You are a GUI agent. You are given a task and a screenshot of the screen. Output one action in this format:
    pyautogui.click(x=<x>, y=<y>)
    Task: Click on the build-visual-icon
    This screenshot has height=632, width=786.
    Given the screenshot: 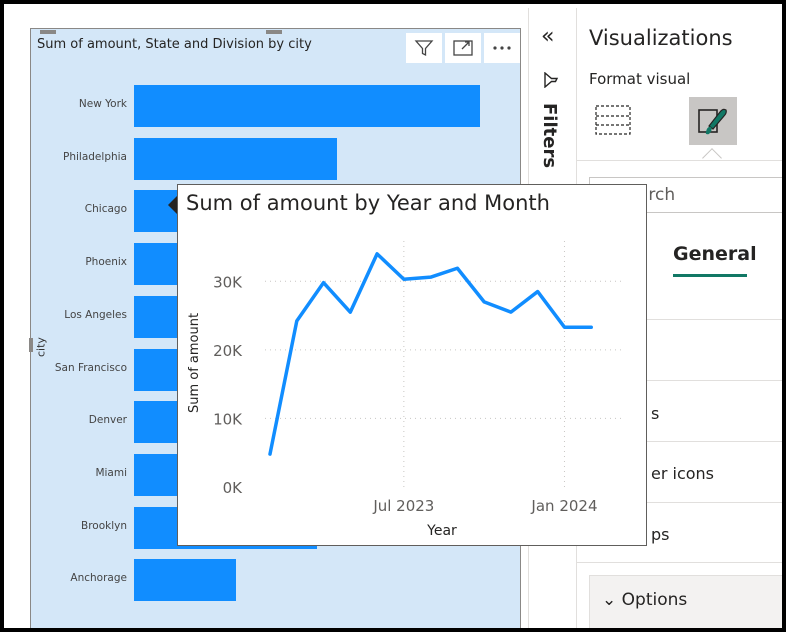 What is the action you would take?
    pyautogui.click(x=613, y=120)
    